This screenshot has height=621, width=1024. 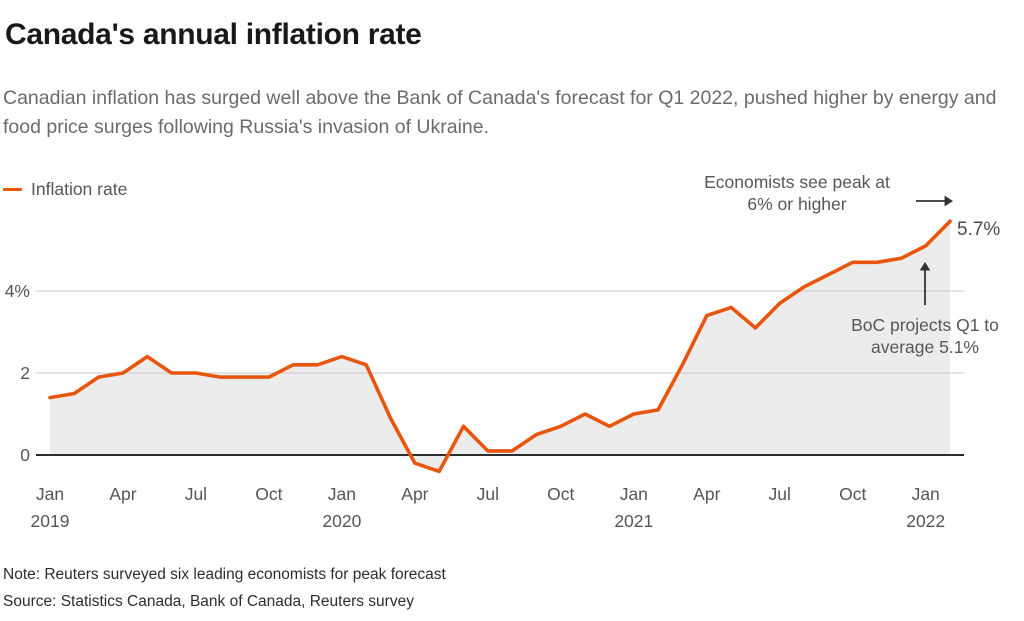 I want to click on svg-text: 2019, so click(x=50, y=521).